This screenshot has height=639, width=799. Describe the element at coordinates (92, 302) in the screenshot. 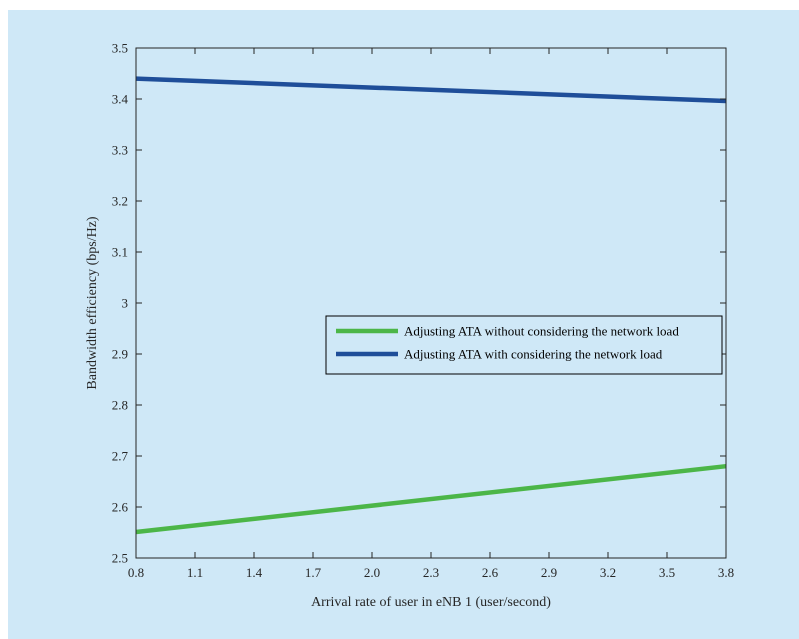

I see `y-axis-label: Bandwidth efficiency (bps/Hz)` at that location.